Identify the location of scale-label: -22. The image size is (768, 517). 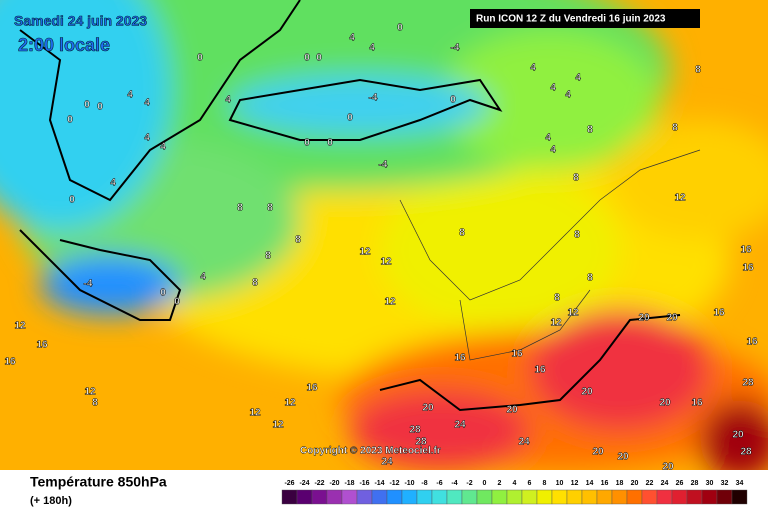
(319, 483).